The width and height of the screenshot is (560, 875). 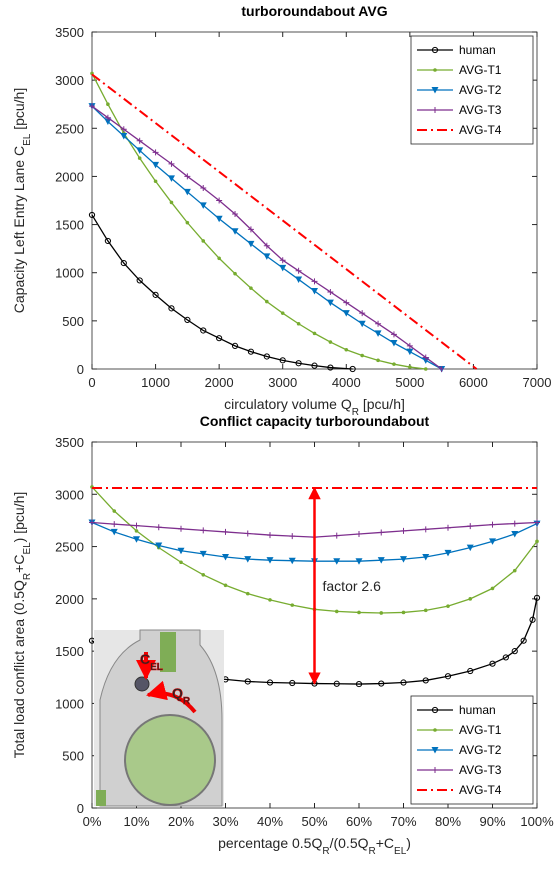 What do you see at coordinates (187, 701) in the screenshot?
I see `inset-label-part: R` at bounding box center [187, 701].